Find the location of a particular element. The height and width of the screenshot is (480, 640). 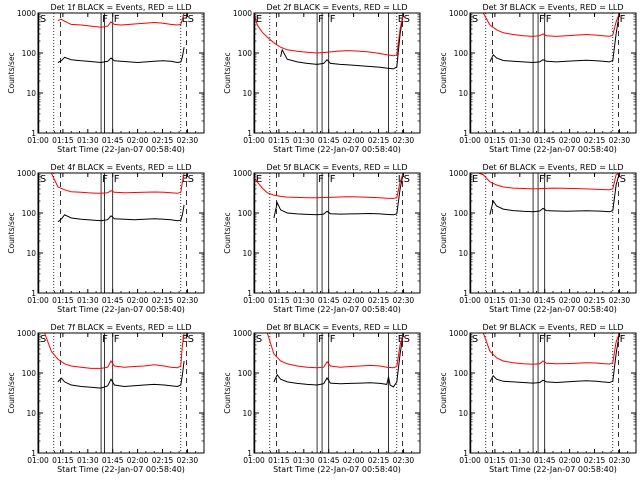

panel-title: Det 4f BLACK = Events, RED = LLD is located at coordinates (120, 167).